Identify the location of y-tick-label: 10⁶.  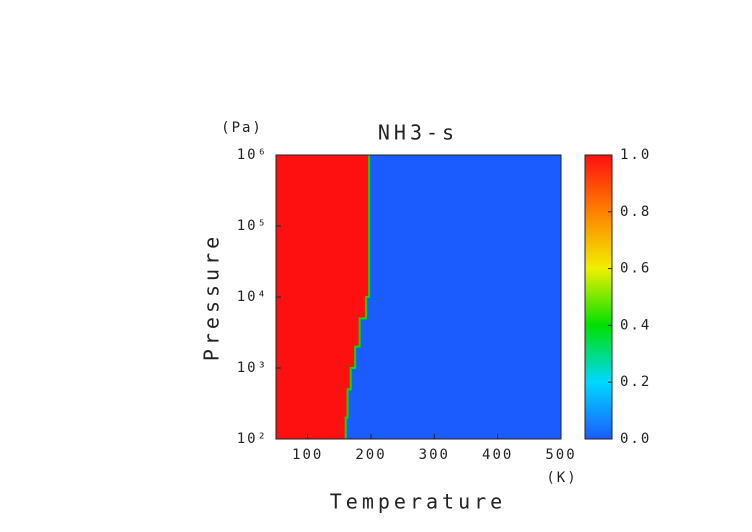
(252, 155).